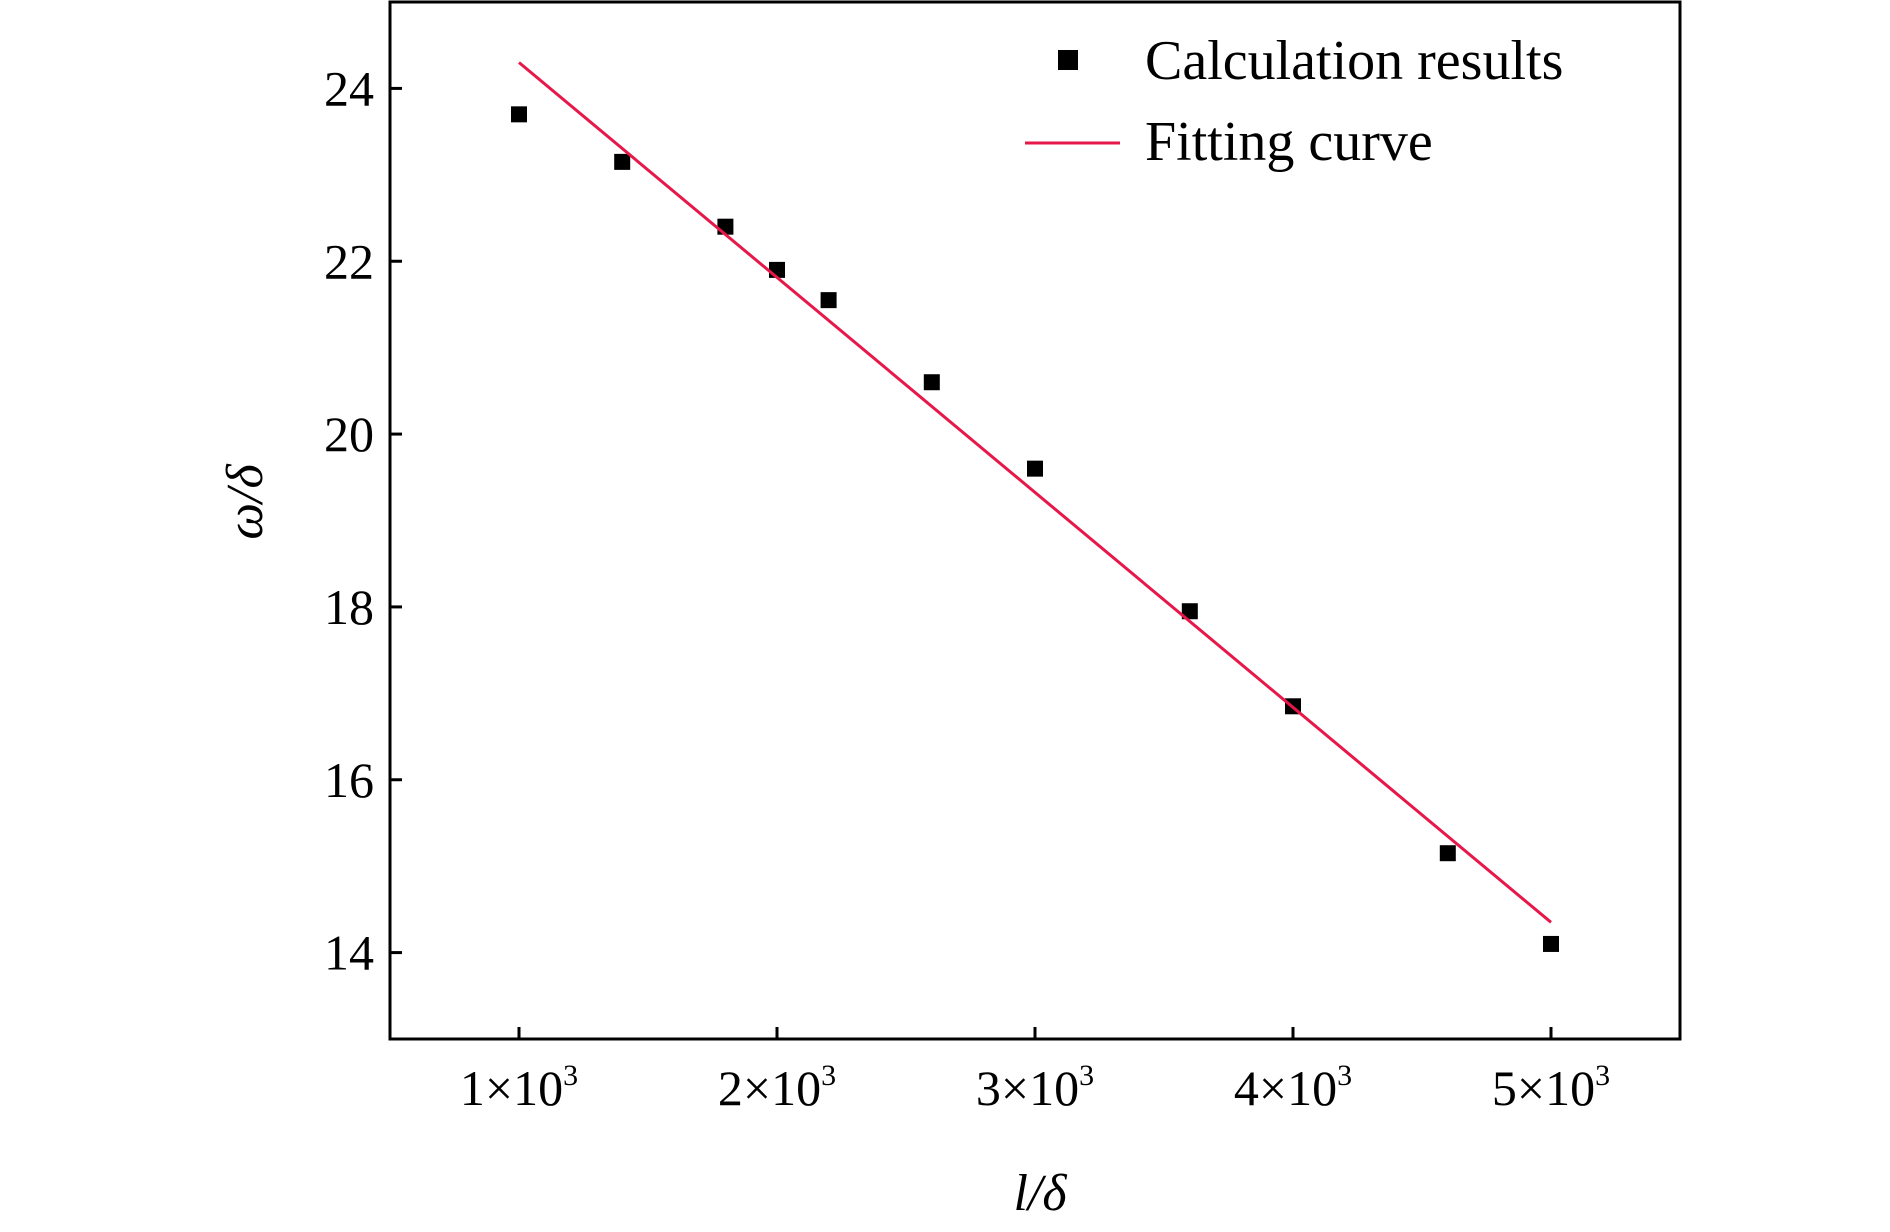 Image resolution: width=1890 pixels, height=1232 pixels. What do you see at coordinates (1354, 61) in the screenshot?
I see `legend-label-calculation-results: Calculation results` at bounding box center [1354, 61].